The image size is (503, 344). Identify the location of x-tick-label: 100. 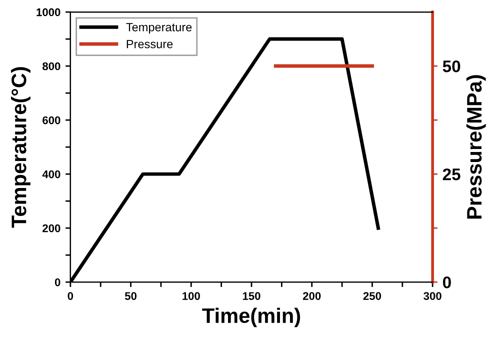
(191, 296).